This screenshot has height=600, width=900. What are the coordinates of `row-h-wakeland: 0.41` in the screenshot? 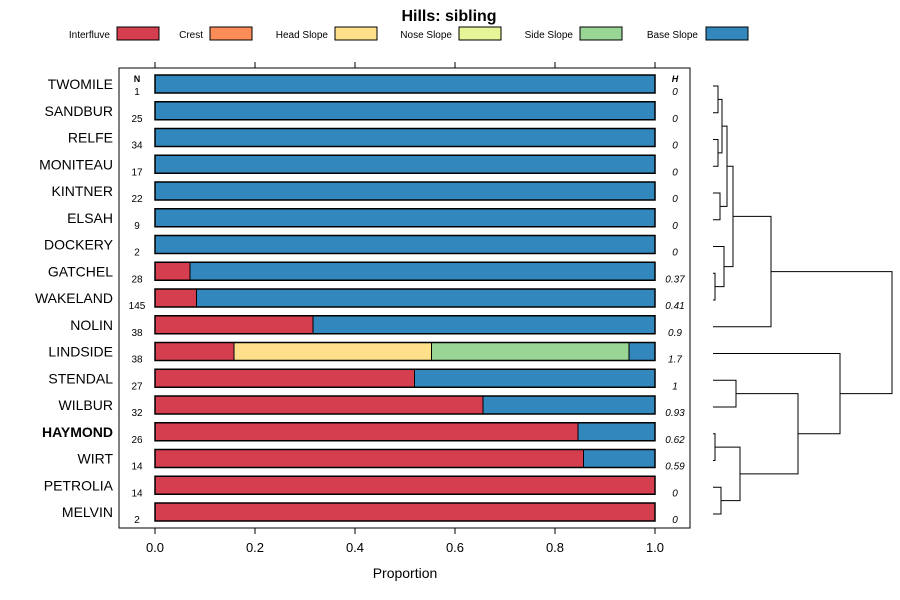 It's located at (674, 306).